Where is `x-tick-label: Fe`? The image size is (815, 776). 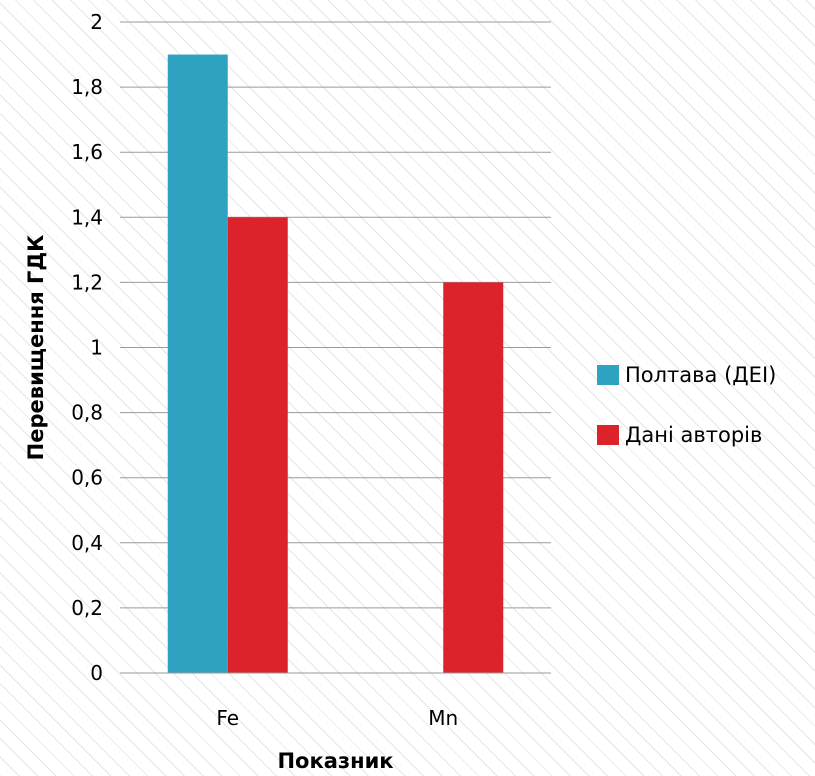
x-tick-label: Fe is located at coordinates (227, 718).